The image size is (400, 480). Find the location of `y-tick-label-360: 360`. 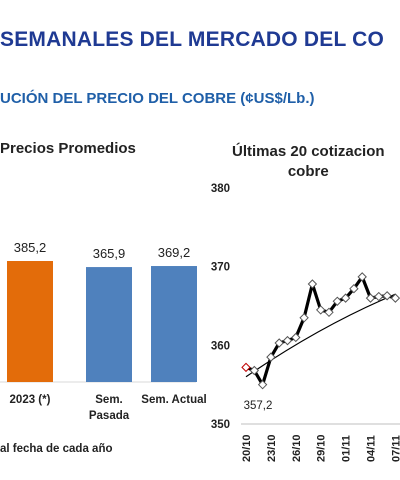

y-tick-label-360: 360 is located at coordinates (220, 346).